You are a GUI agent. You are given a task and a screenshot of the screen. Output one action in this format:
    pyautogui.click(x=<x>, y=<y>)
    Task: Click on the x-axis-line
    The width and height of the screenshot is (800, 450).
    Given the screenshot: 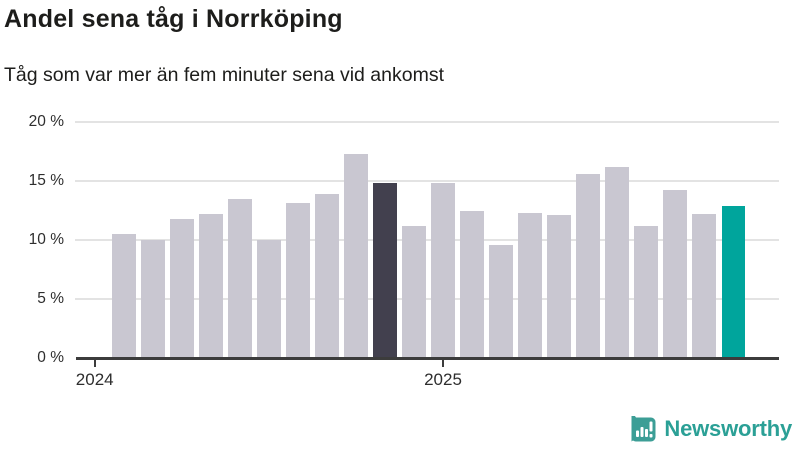 What is the action you would take?
    pyautogui.click(x=427, y=358)
    